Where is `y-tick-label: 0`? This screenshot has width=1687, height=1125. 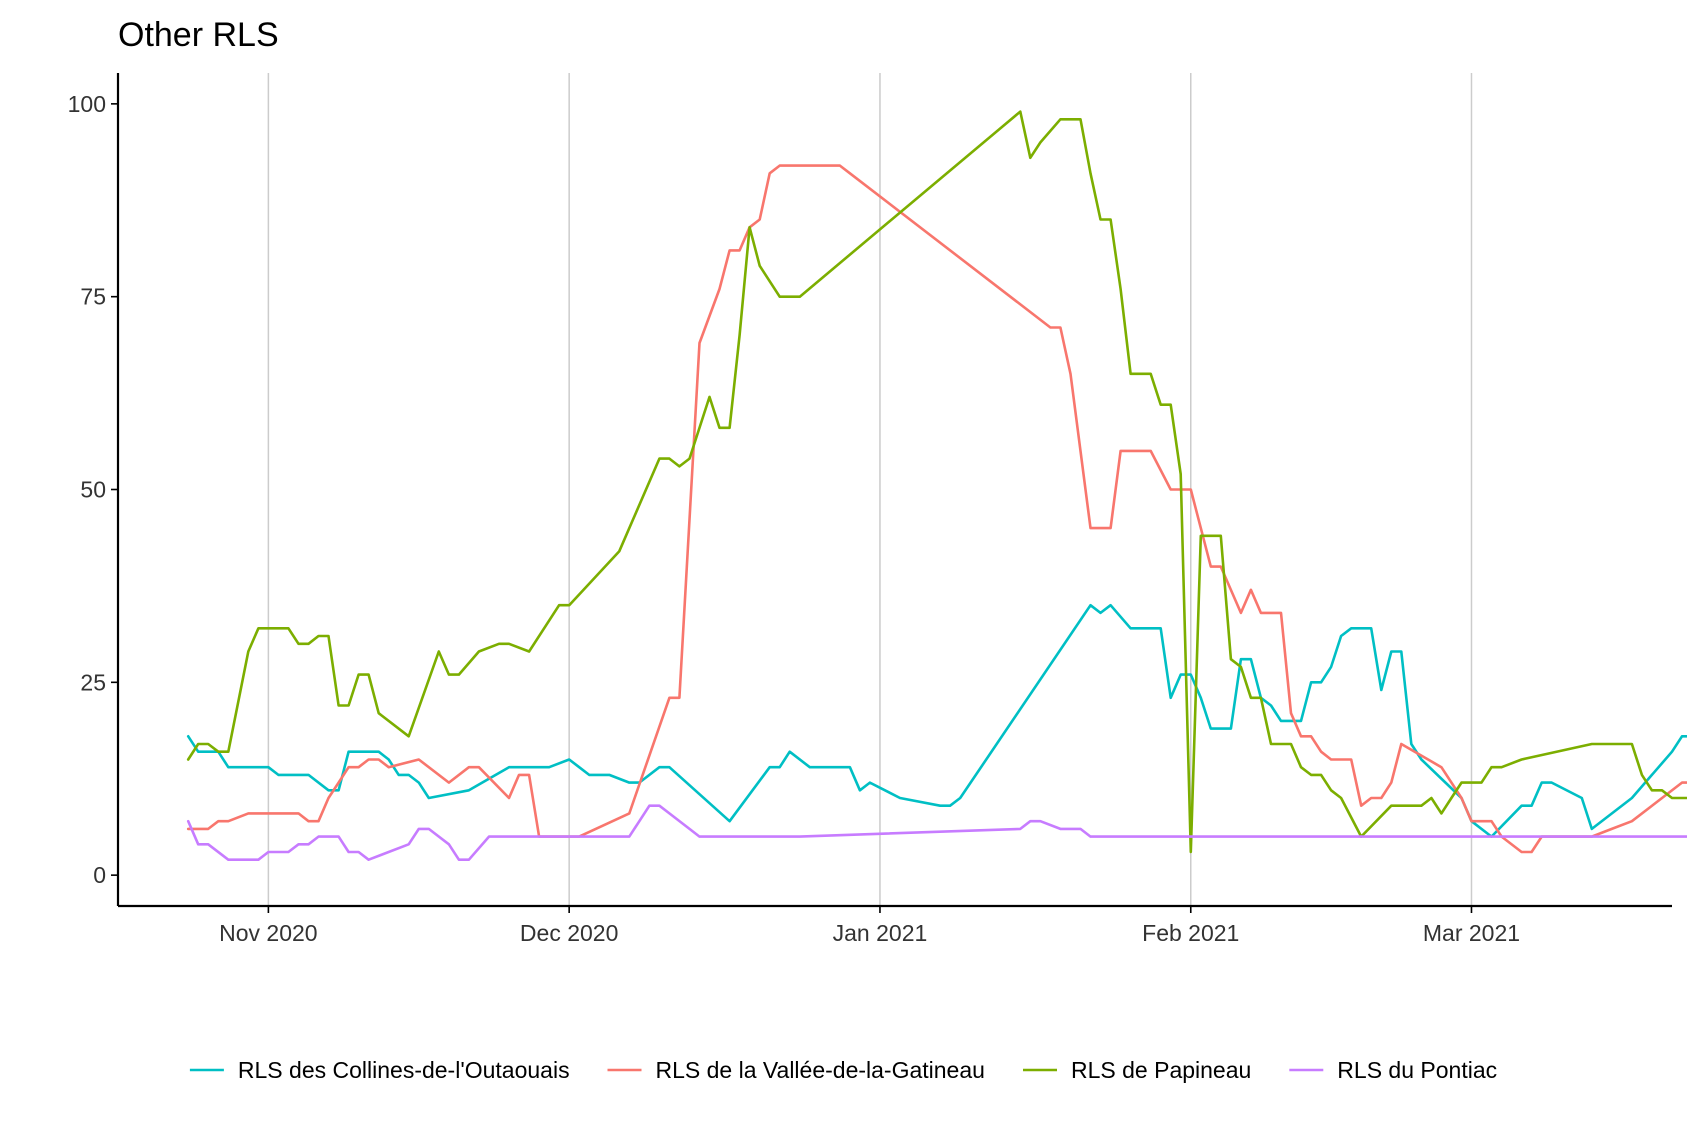
y-tick-label: 0 is located at coordinates (99, 875).